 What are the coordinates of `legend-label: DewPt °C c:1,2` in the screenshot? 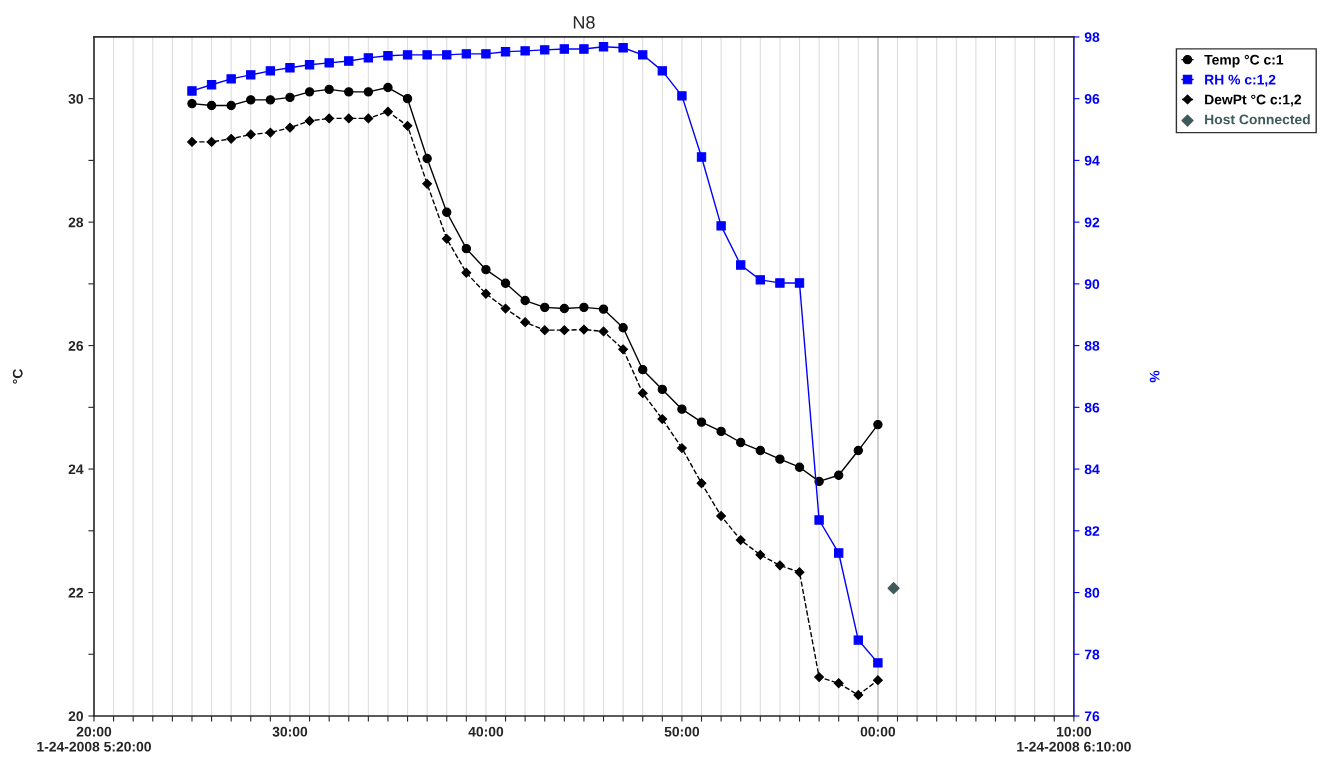 It's located at (1253, 100).